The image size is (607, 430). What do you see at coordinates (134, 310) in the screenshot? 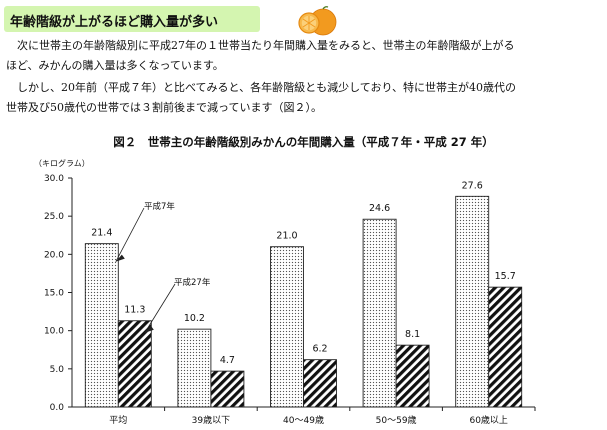
I see `data-label: 11.3` at bounding box center [134, 310].